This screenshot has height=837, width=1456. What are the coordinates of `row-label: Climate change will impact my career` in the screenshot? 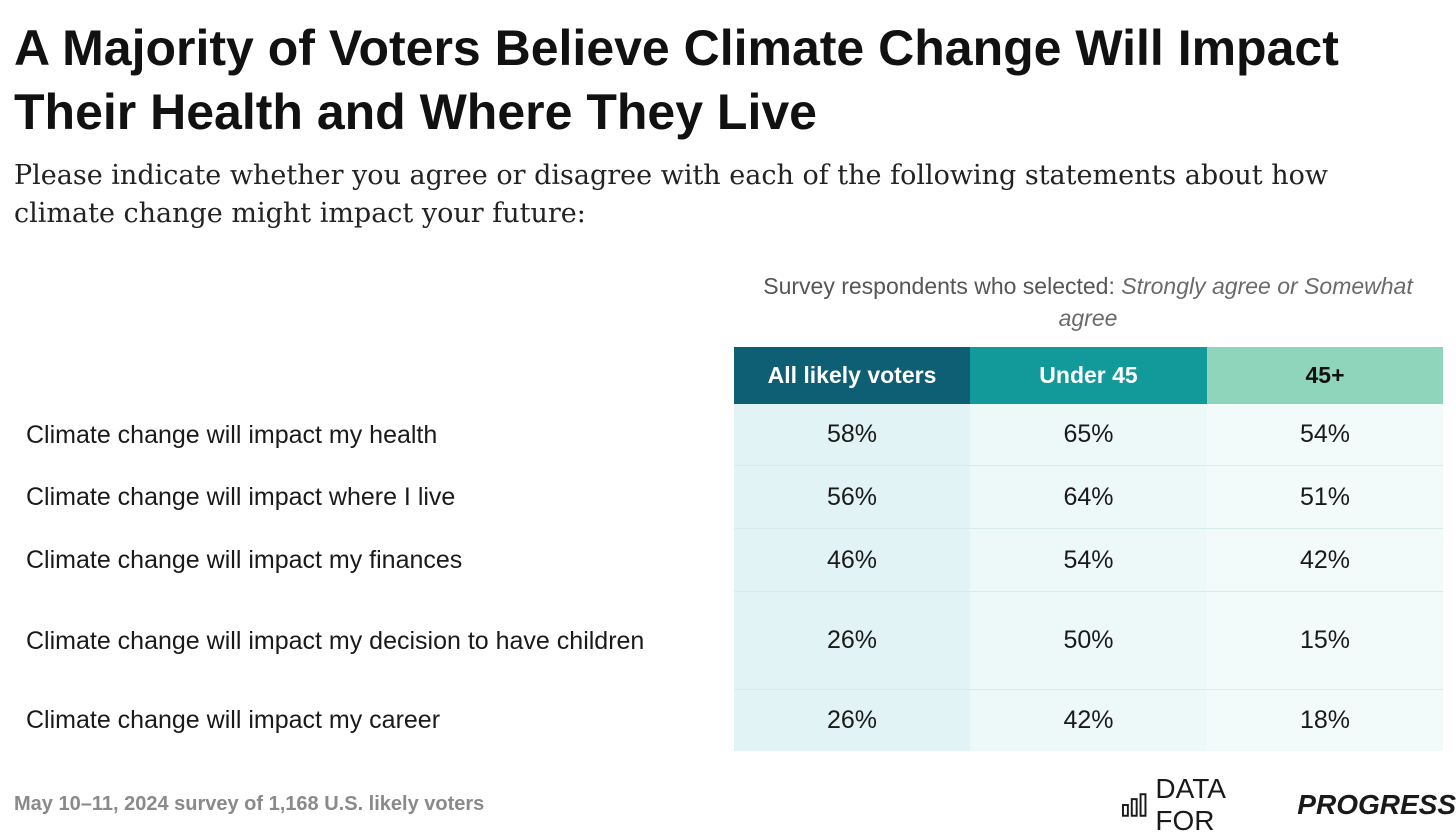 It's located at (233, 720).